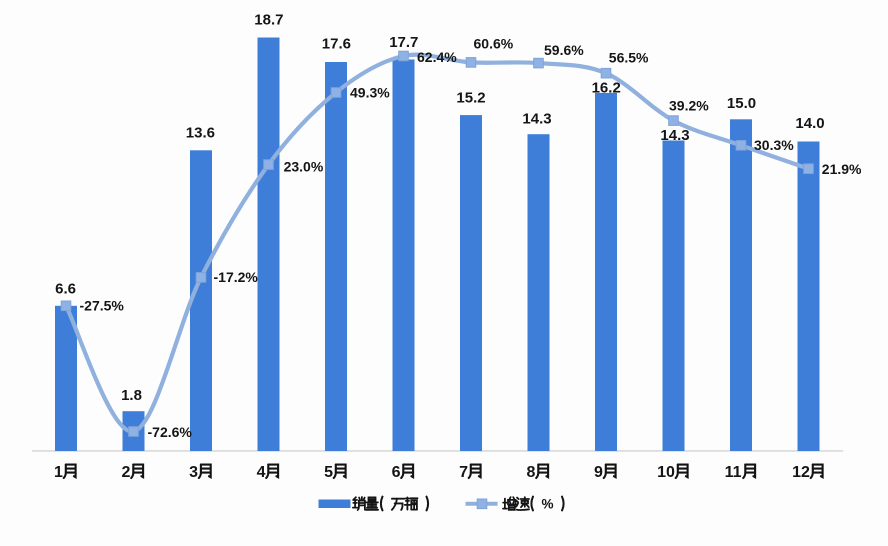  I want to click on svg-text: 15.2, so click(470, 97).